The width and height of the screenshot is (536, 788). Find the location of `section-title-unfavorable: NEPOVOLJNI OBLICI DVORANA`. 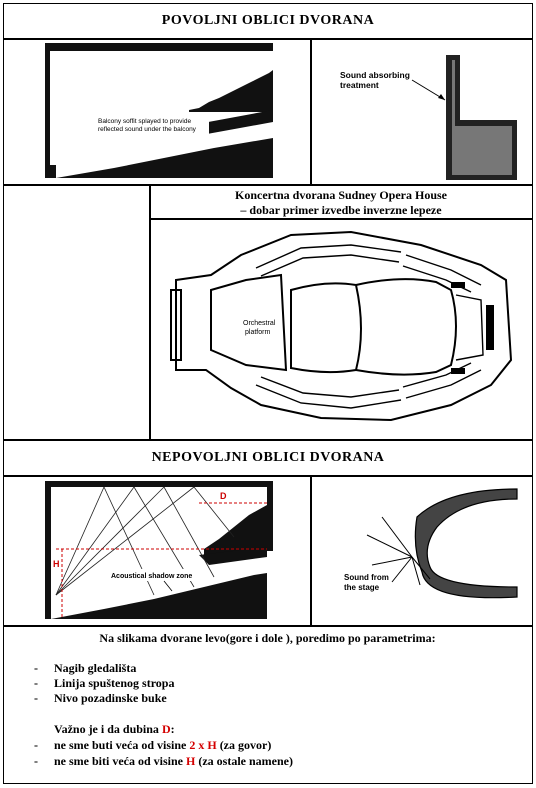

section-title-unfavorable: NEPOVOLJNI OBLICI DVORANA is located at coordinates (268, 458).